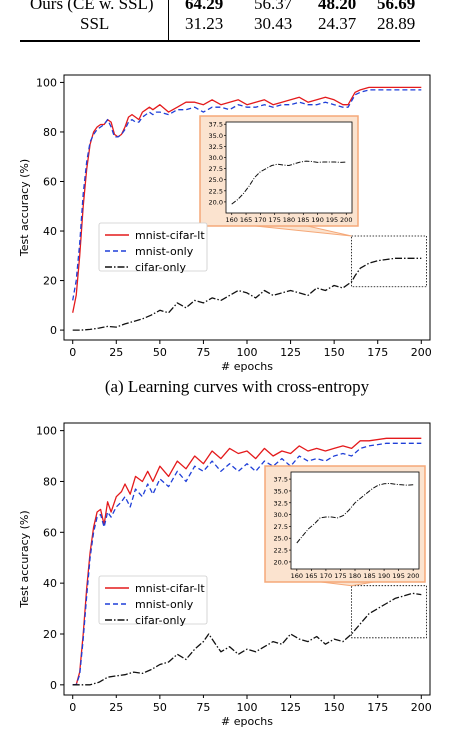 The image size is (474, 733). I want to click on table-cell: 64.29, so click(204, 6).